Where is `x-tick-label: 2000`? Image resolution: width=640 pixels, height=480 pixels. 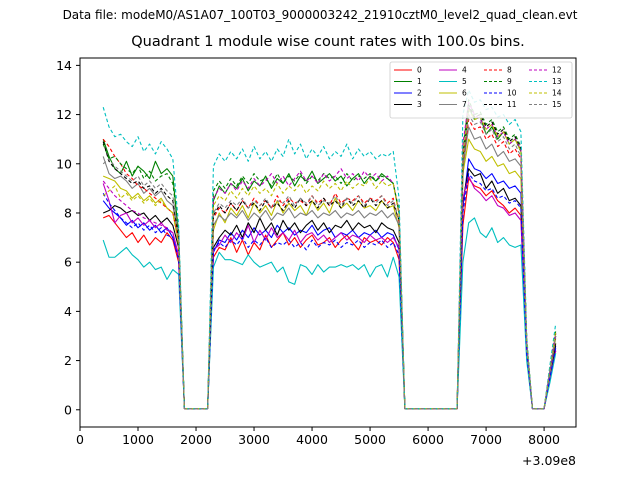
x-tick-label: 2000 is located at coordinates (196, 439).